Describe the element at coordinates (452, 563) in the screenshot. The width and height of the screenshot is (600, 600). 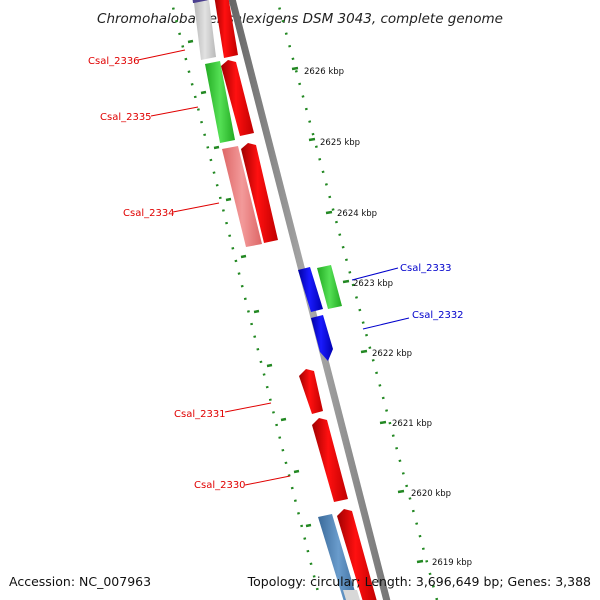
I see `kbp-label-2619: 2619 kbp` at that location.